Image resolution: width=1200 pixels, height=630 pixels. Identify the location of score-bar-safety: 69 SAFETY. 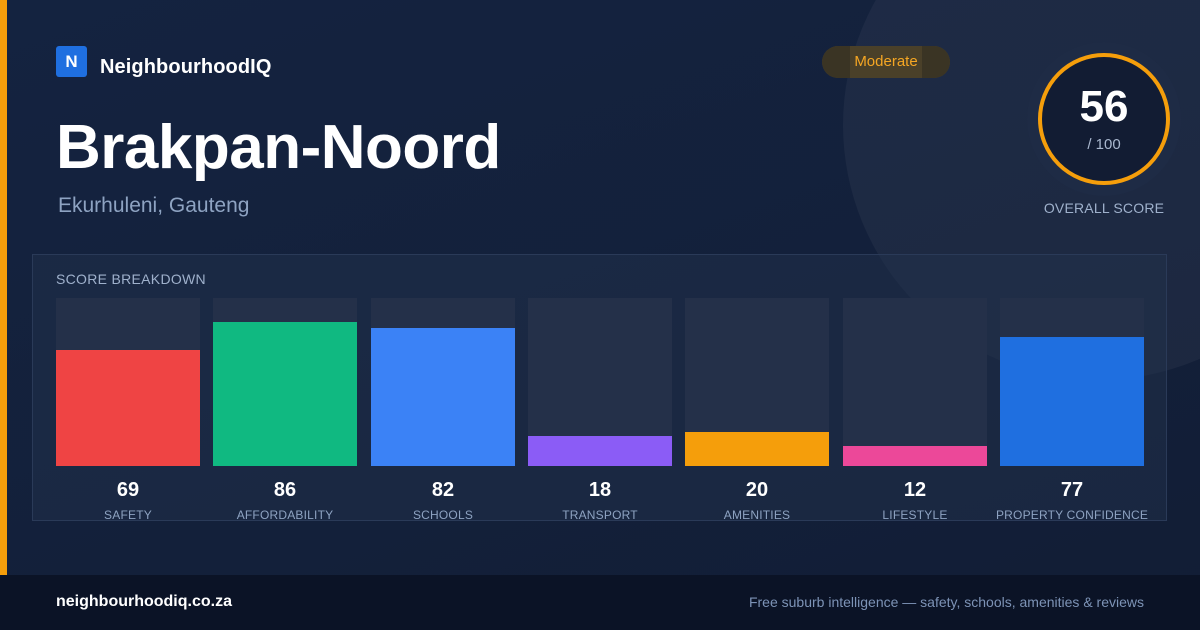
(128, 410).